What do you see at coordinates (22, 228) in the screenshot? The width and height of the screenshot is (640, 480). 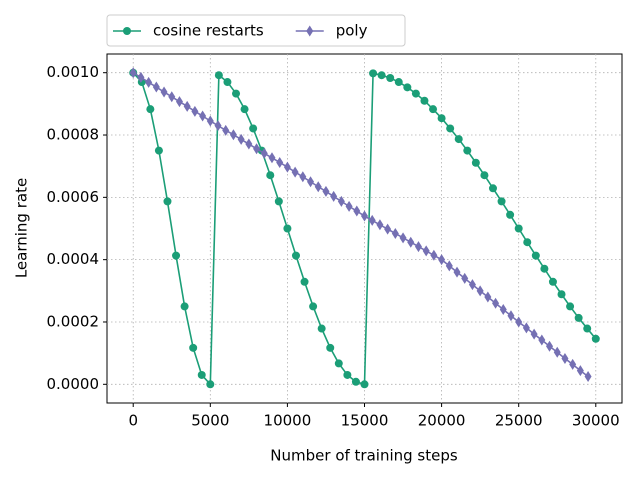 I see `y-axis-label: Learning rate` at bounding box center [22, 228].